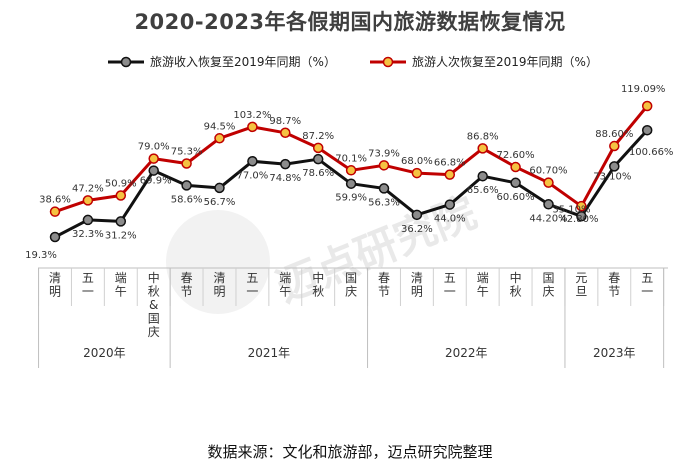 The image size is (700, 475). Describe the element at coordinates (220, 202) in the screenshot. I see `data-label: 56.7%` at that location.